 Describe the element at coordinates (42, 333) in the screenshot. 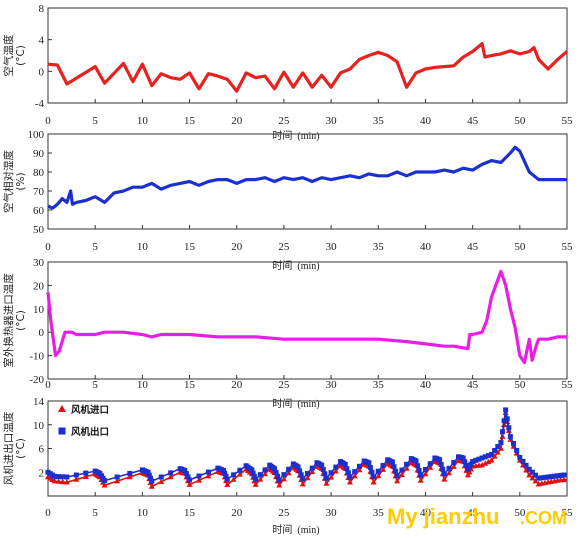

I see `y-tick-label: 0` at that location.